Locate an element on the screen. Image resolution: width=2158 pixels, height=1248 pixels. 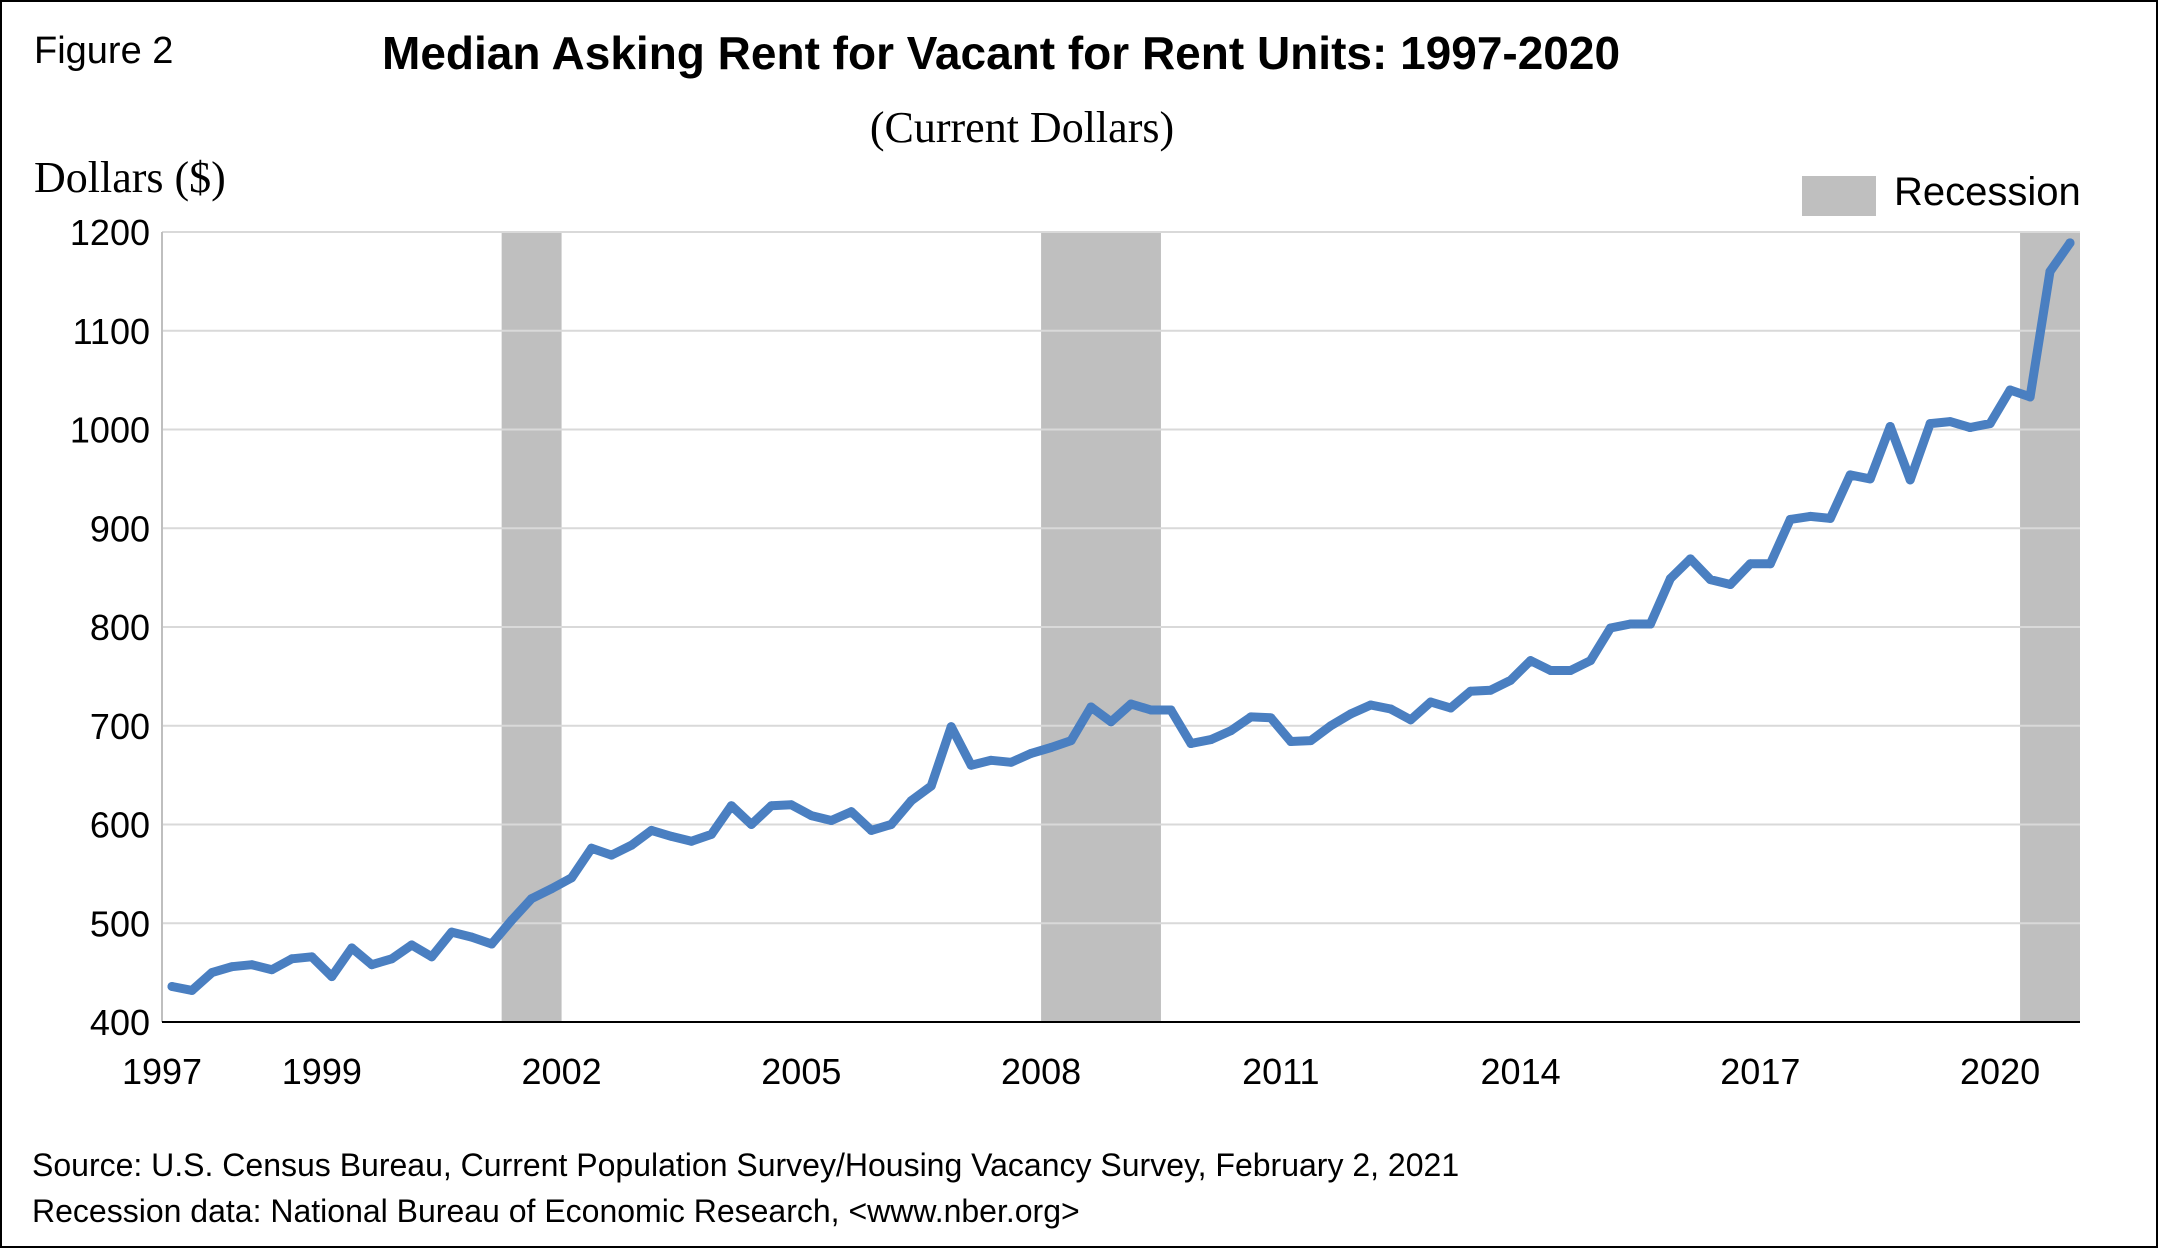
y-tick-label: 700 is located at coordinates (120, 726).